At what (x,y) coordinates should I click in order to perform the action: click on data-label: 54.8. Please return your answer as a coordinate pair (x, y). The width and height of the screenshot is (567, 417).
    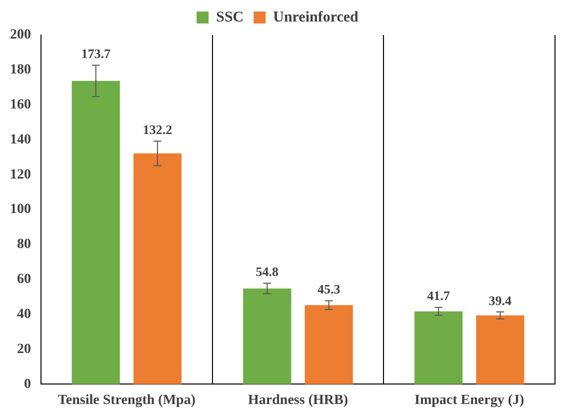
    Looking at the image, I should click on (268, 272).